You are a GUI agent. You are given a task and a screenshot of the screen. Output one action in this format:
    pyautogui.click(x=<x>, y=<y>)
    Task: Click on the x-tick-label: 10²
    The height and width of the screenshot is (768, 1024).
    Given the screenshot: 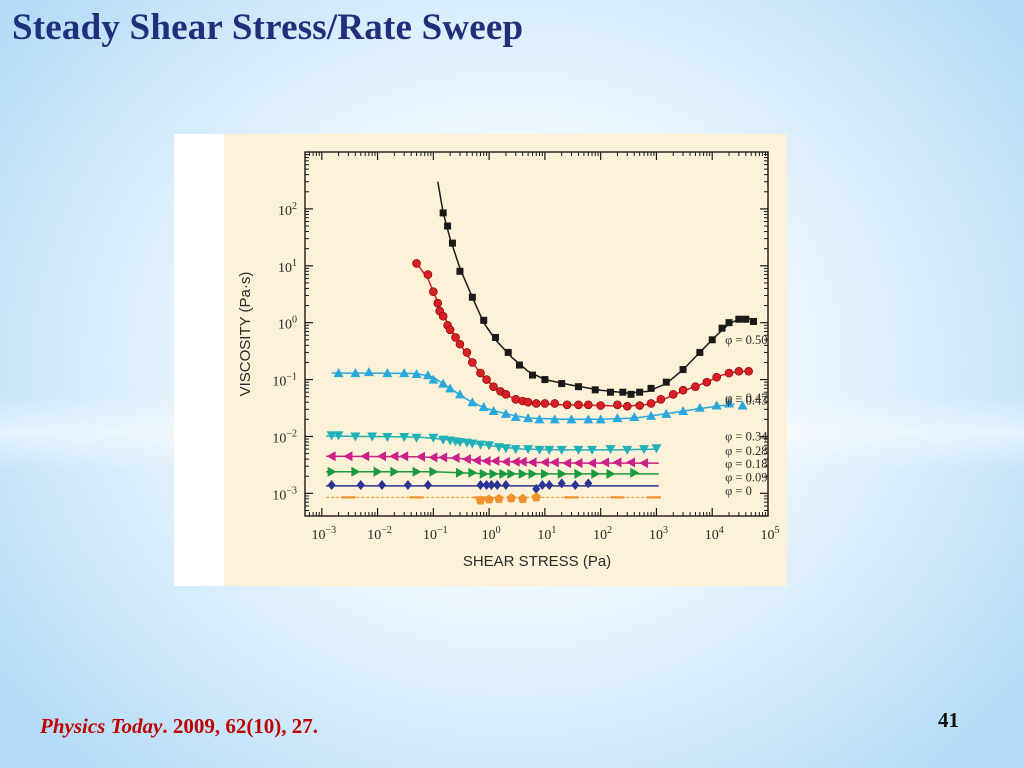 What is the action you would take?
    pyautogui.click(x=602, y=534)
    